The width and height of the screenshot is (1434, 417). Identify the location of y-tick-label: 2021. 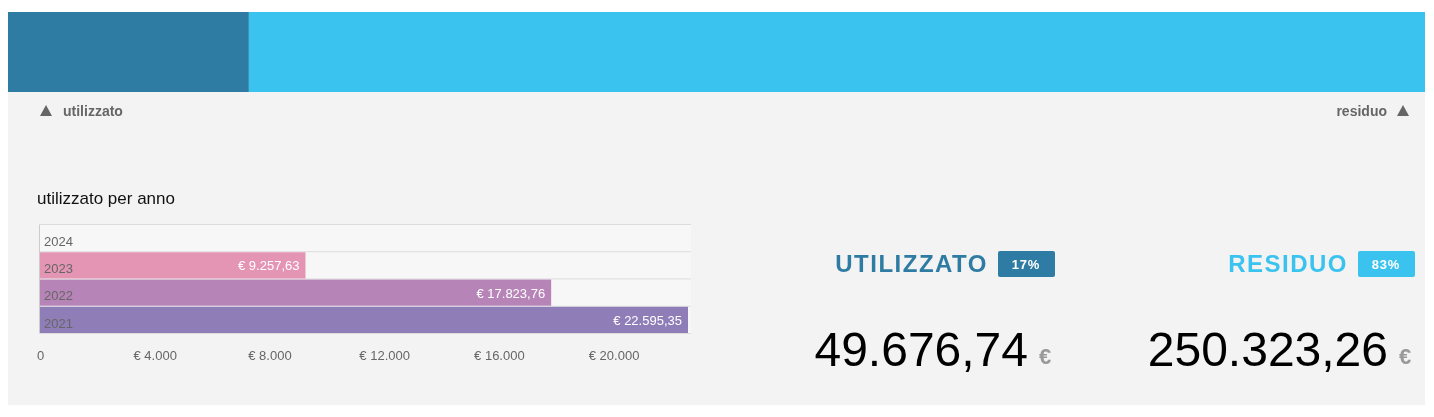
(58, 323).